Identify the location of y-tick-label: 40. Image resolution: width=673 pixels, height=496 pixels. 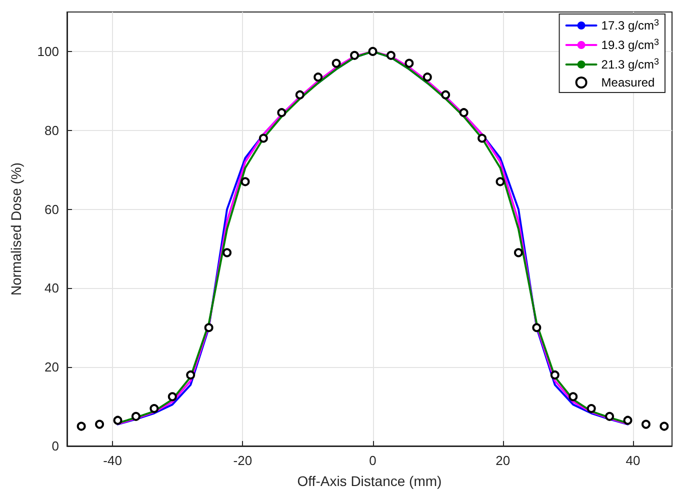
(51, 288).